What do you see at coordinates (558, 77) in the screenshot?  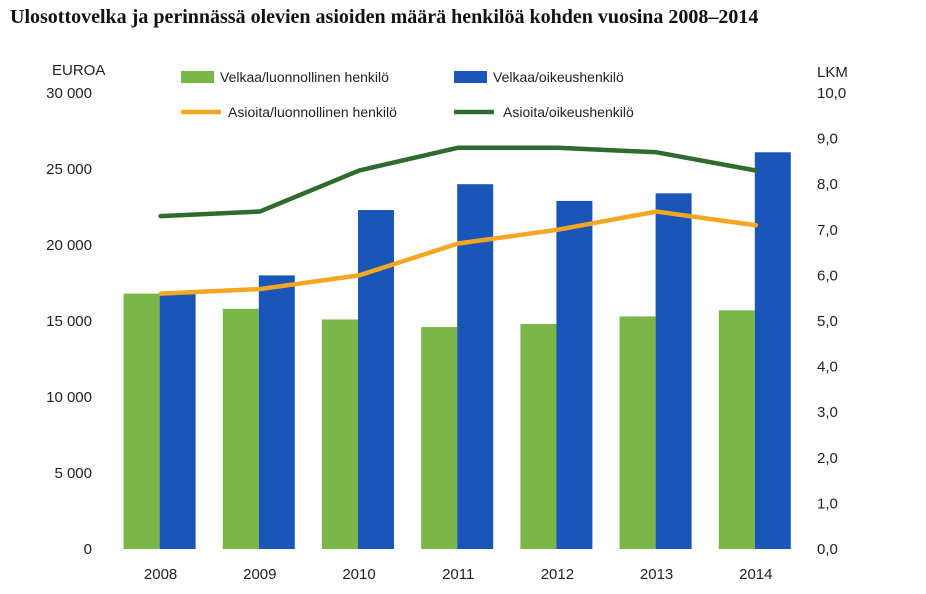 I see `legend-label: Velkaa/oikeushenkilö` at bounding box center [558, 77].